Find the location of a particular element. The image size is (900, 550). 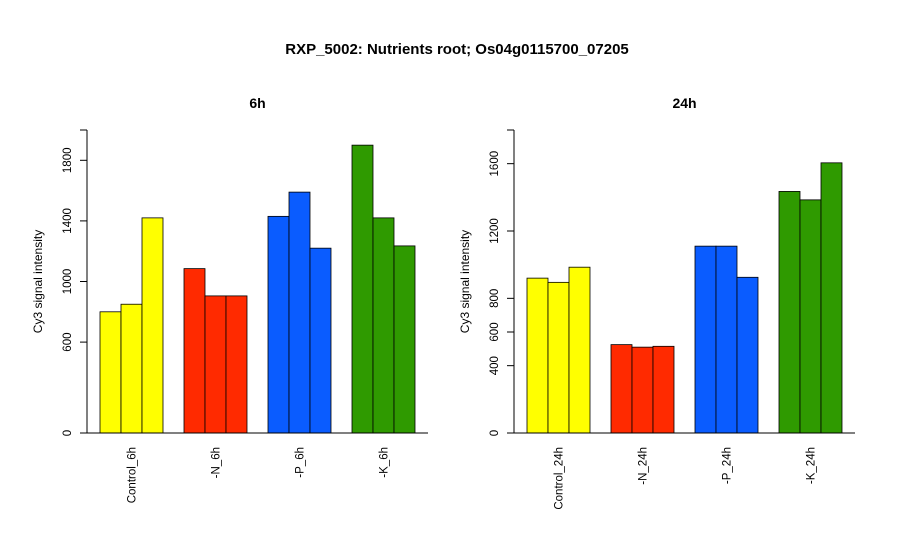

y-tick-label: 1400 is located at coordinates (68, 221).